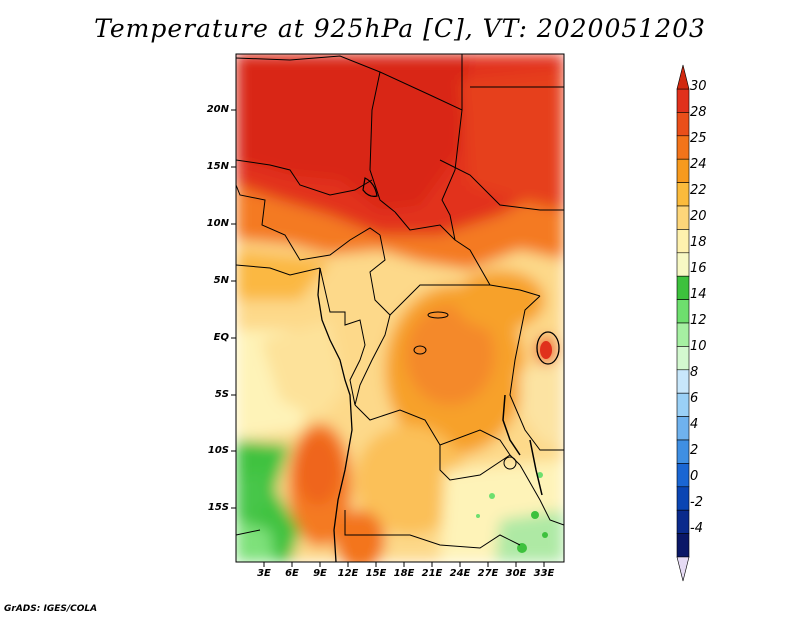 The height and width of the screenshot is (618, 800). What do you see at coordinates (698, 86) in the screenshot?
I see `colorbar-label: 30` at bounding box center [698, 86].